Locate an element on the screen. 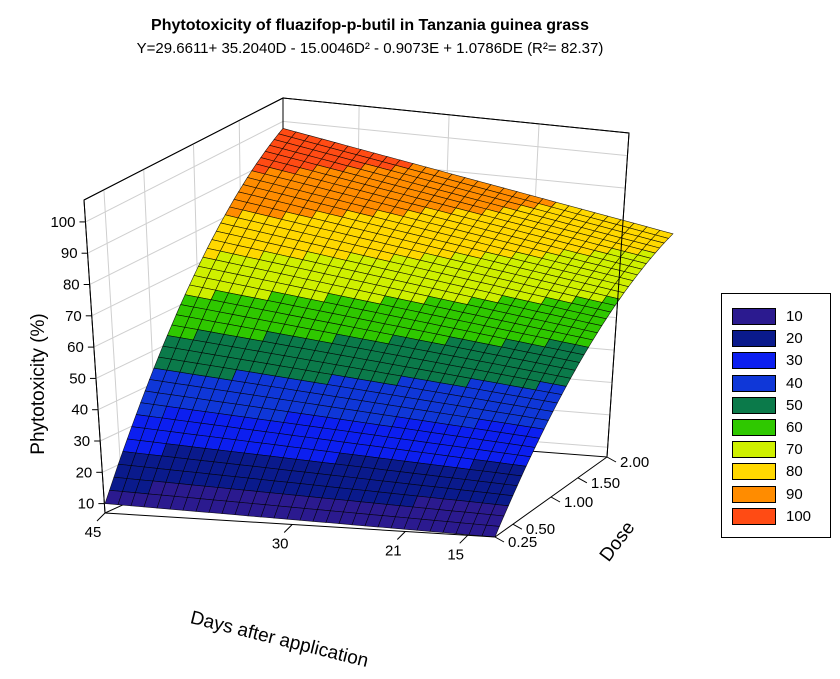 The height and width of the screenshot is (679, 840). legend-label: 30 is located at coordinates (794, 361).